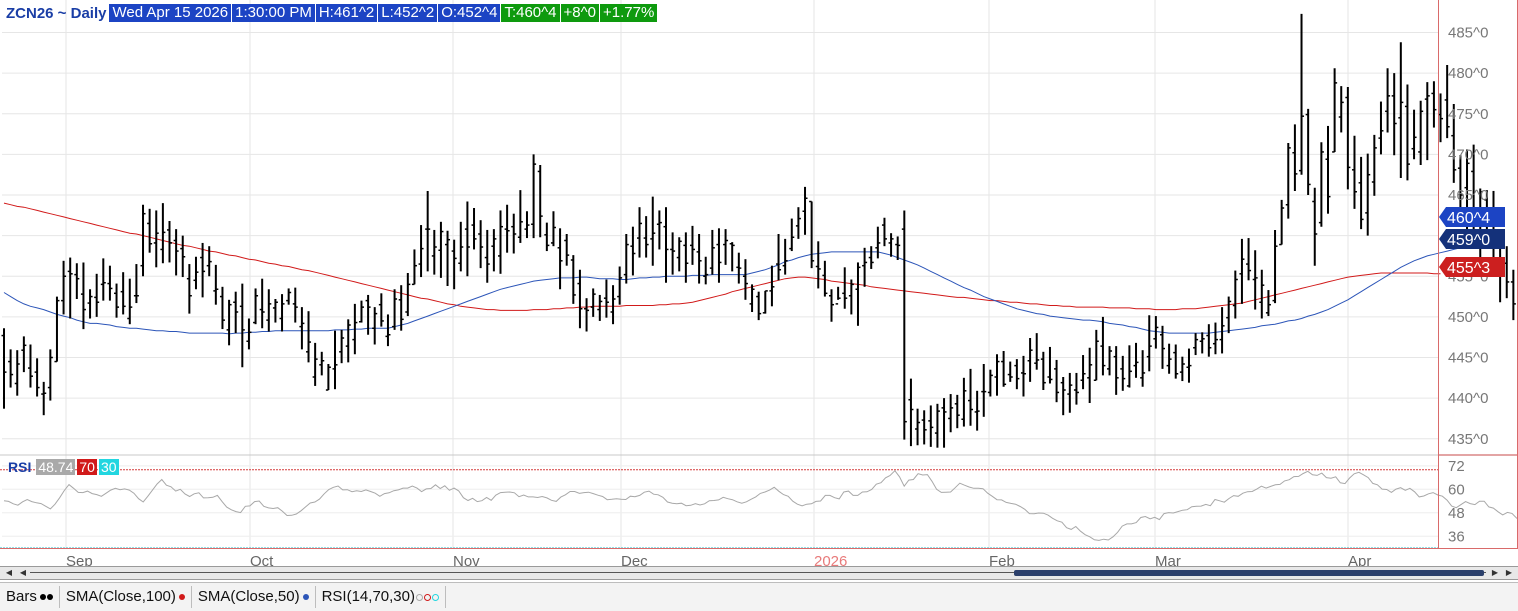  Describe the element at coordinates (580, 13) in the screenshot. I see `change-label: +8^0` at that location.